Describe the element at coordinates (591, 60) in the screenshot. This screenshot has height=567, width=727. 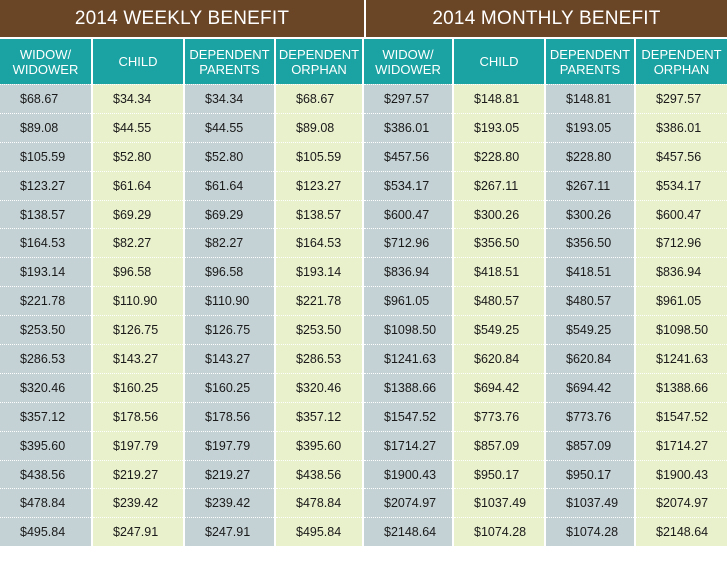
I see `column-header-monthly-dependent-parents: DEPENDENT PARENTS` at that location.